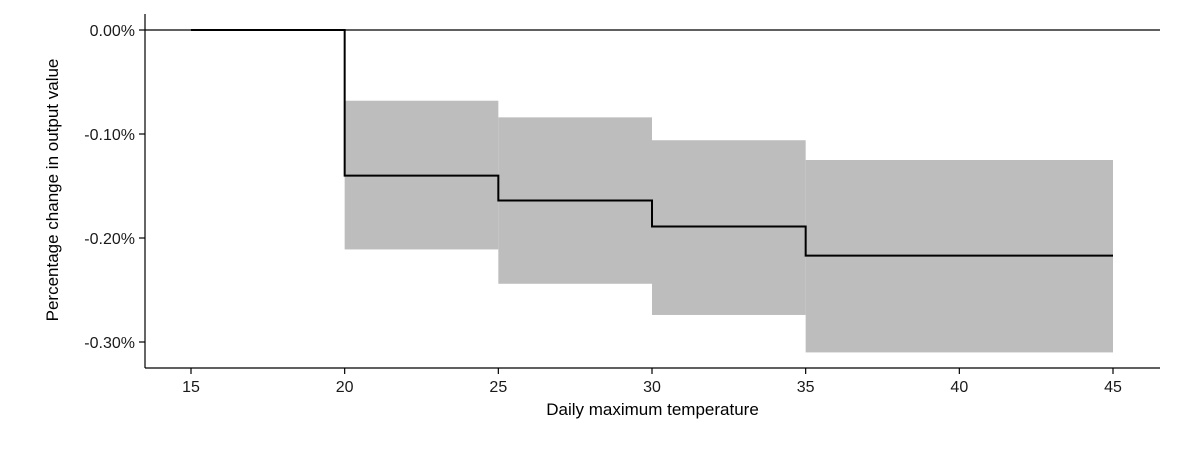  I want to click on x-tick-label: 25, so click(498, 387).